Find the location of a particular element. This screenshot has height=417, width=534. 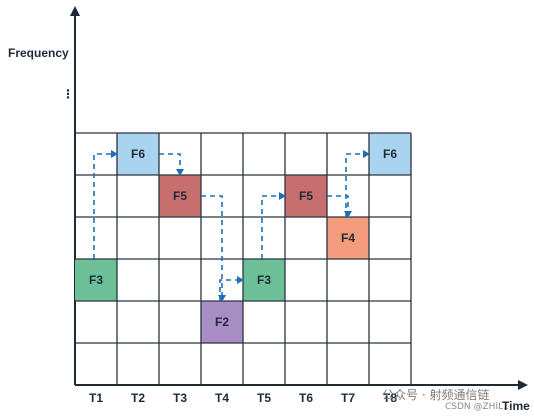

cell-label-t3: F5 is located at coordinates (180, 196).